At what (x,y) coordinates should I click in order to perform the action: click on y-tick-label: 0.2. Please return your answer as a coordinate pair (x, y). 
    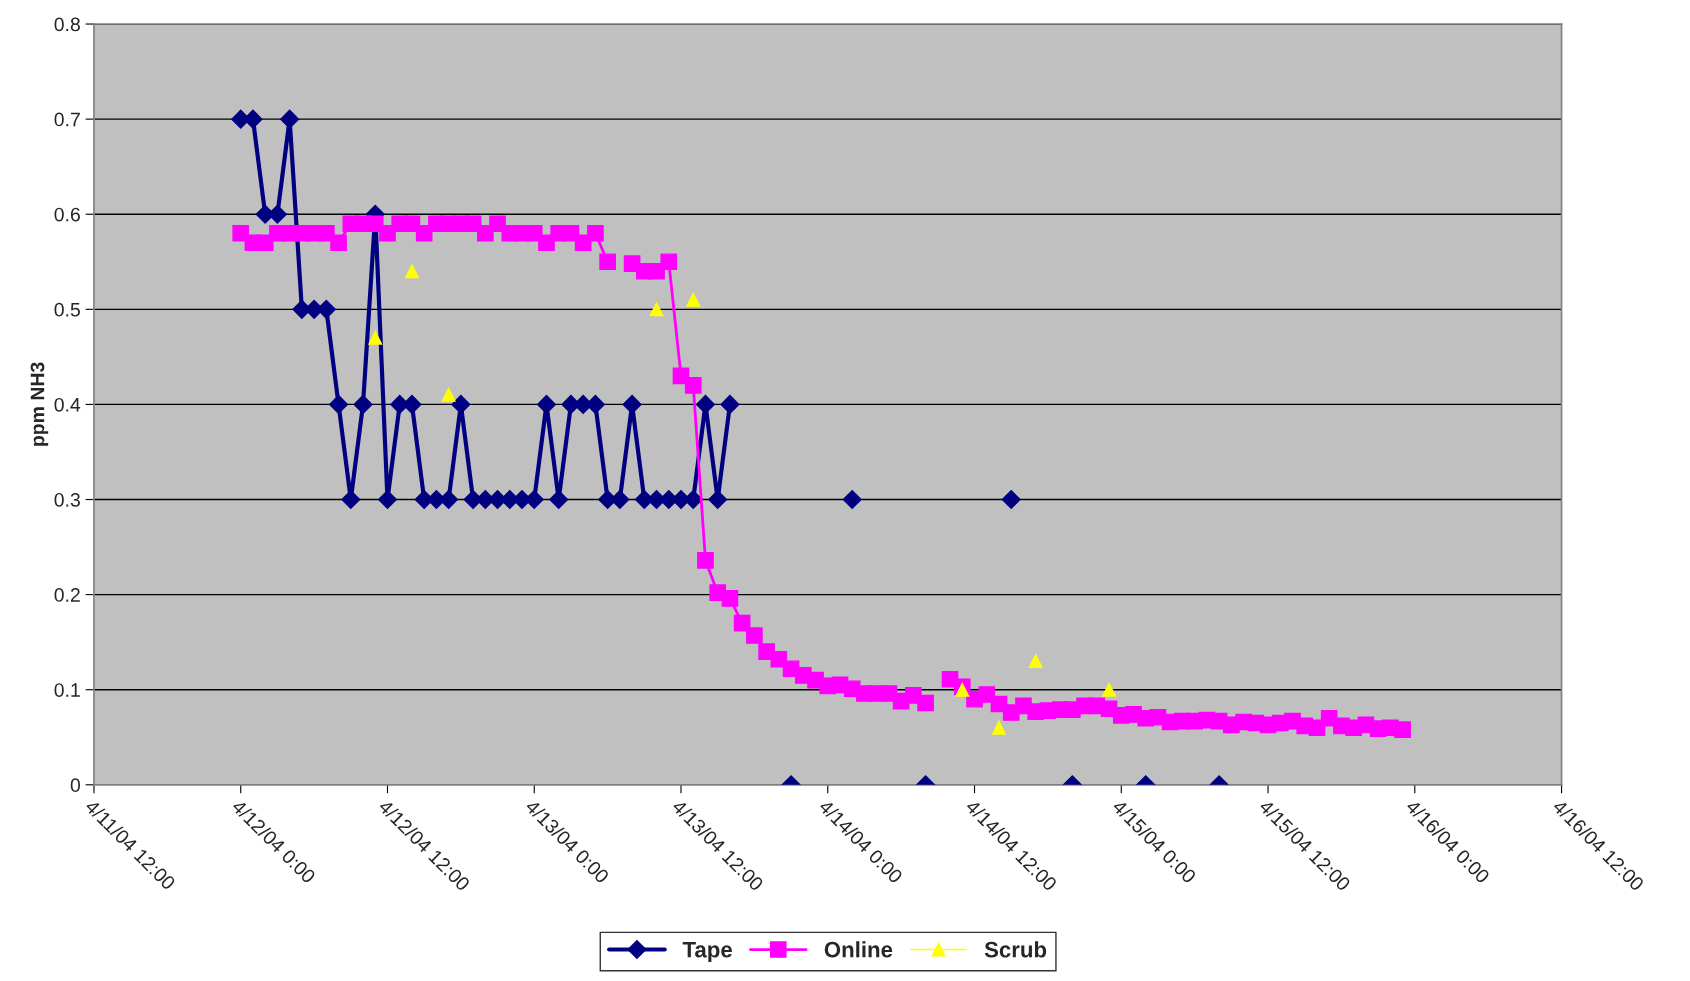
    Looking at the image, I should click on (67, 595).